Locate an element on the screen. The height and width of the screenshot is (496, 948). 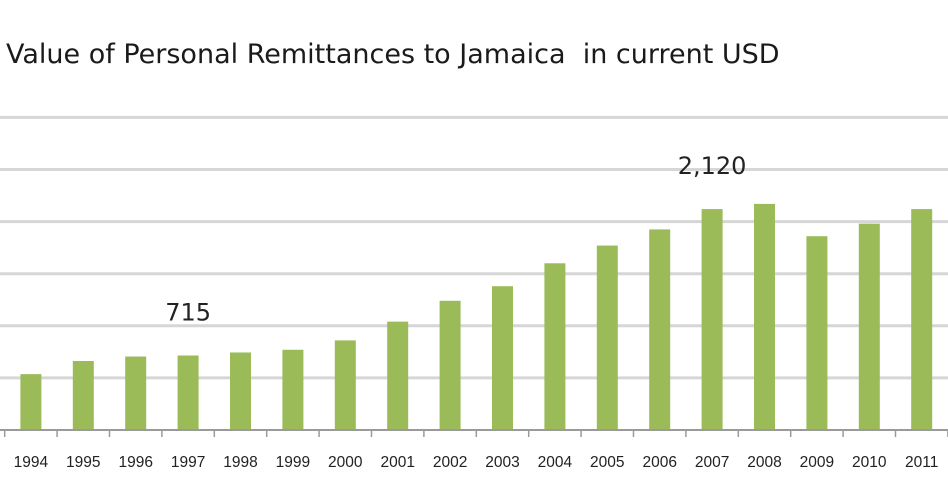
bar-1999 is located at coordinates (293, 389).